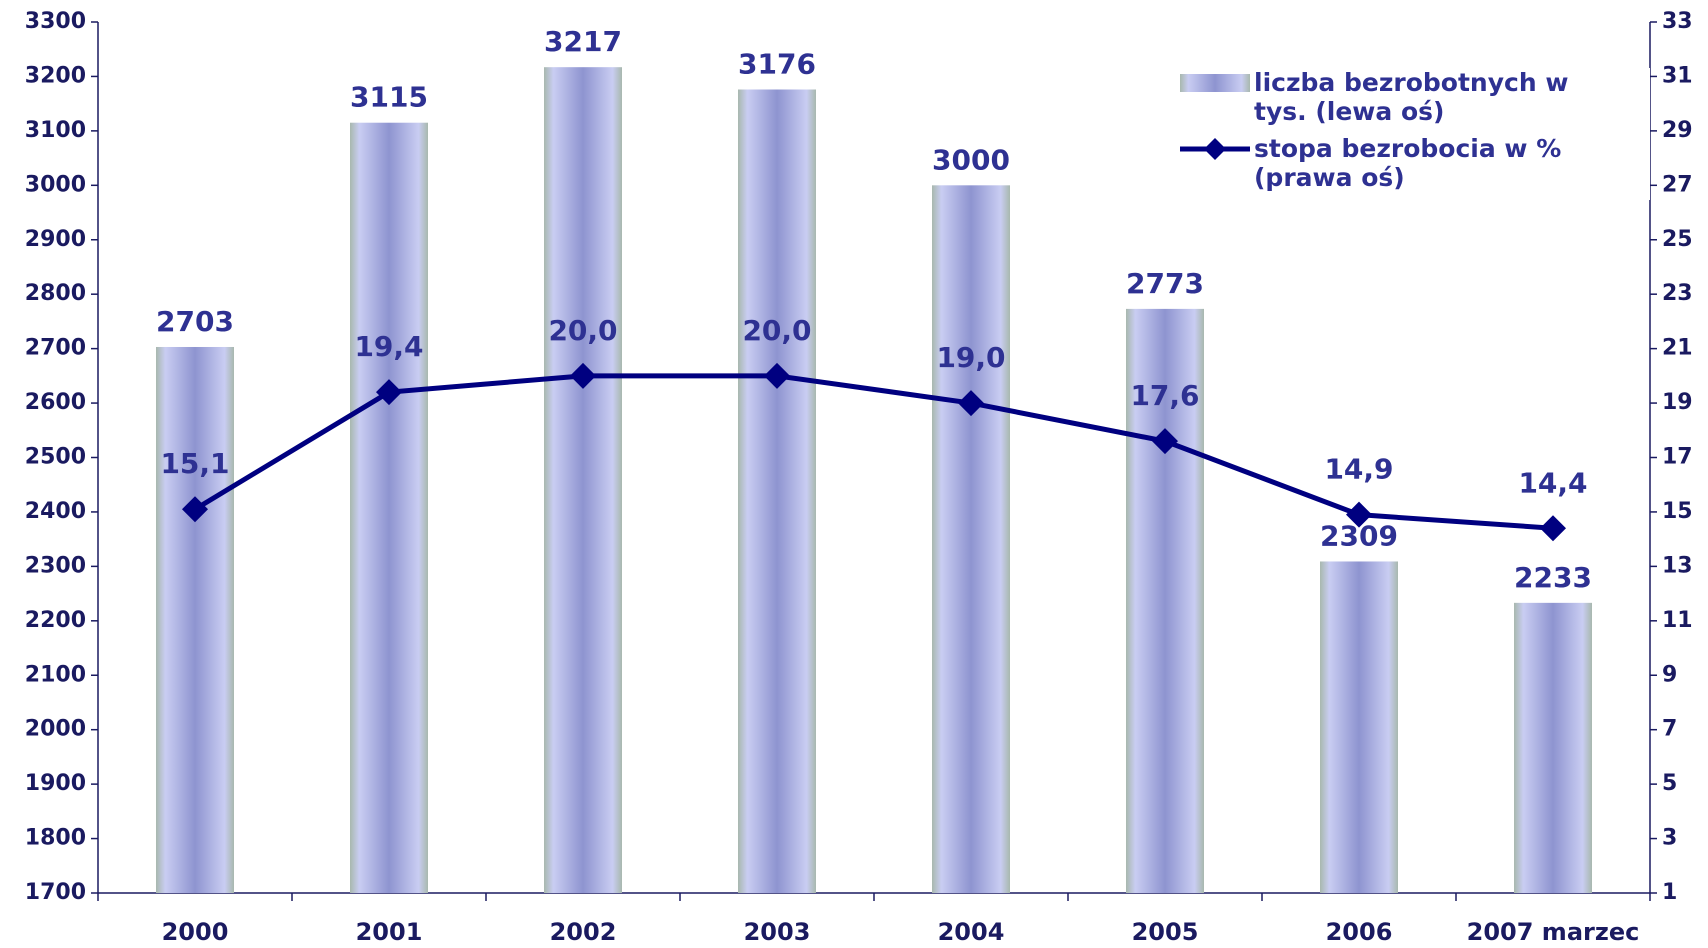 This screenshot has width=1708, height=948. What do you see at coordinates (55, 21) in the screenshot?
I see `y-tick-label: 3300` at bounding box center [55, 21].